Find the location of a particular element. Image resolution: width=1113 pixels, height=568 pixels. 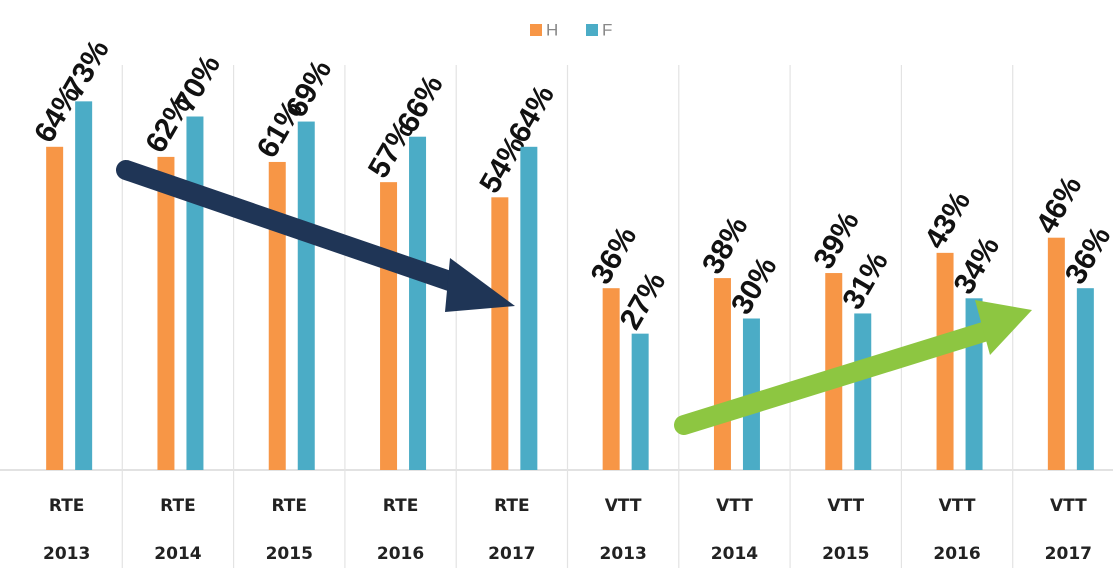

trend-arrow-up is located at coordinates (853, 367).